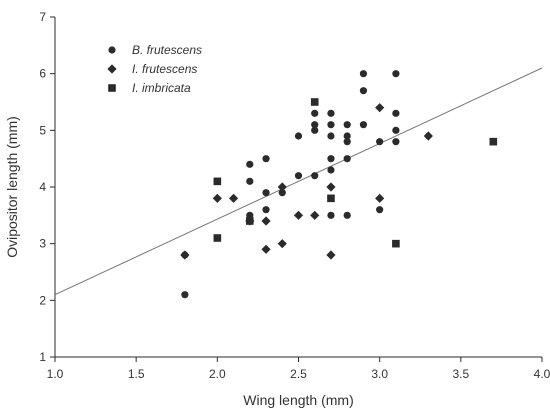 The height and width of the screenshot is (414, 550). What do you see at coordinates (42, 74) in the screenshot?
I see `y-tick-label: 6` at bounding box center [42, 74].